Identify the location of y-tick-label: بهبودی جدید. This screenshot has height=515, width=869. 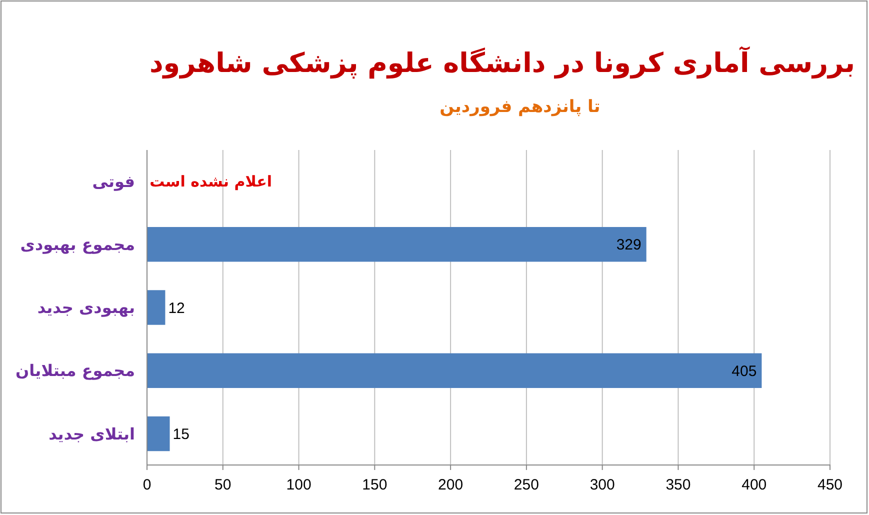
(86, 308).